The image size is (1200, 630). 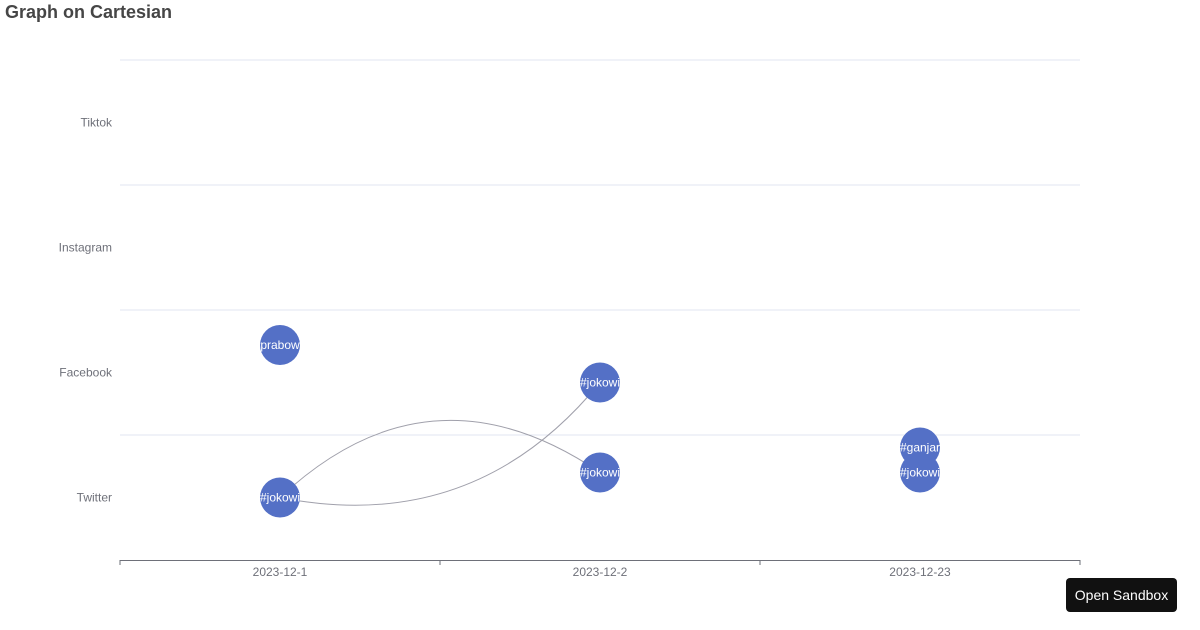 What do you see at coordinates (89, 12) in the screenshot?
I see `page-title: Graph on Cartesian` at bounding box center [89, 12].